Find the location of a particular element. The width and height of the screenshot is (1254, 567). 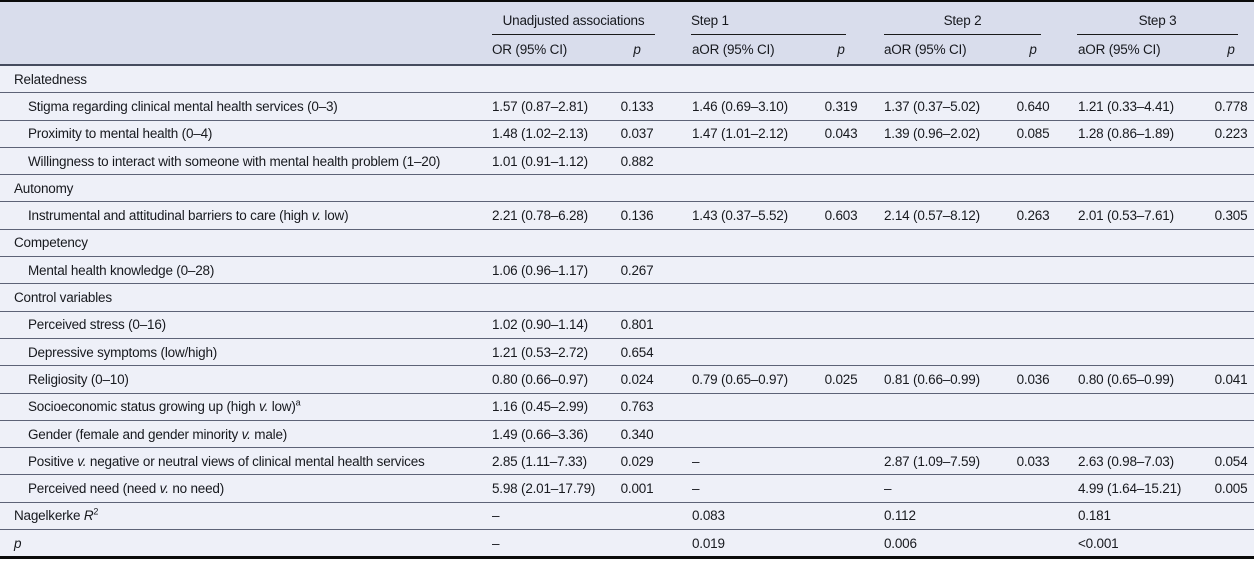

row-label: Perceived stress (0–16) is located at coordinates (245, 324).